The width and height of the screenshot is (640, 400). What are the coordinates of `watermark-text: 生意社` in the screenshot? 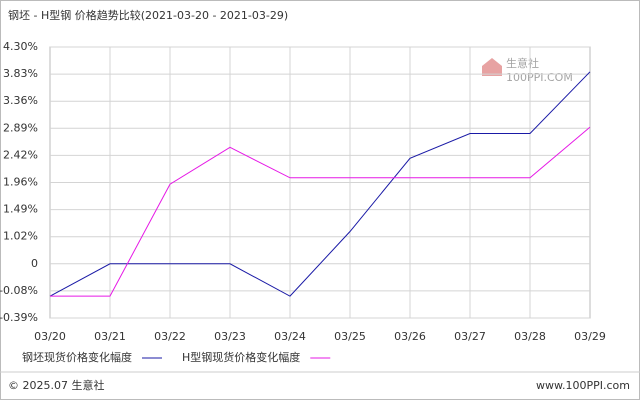 It's located at (522, 63).